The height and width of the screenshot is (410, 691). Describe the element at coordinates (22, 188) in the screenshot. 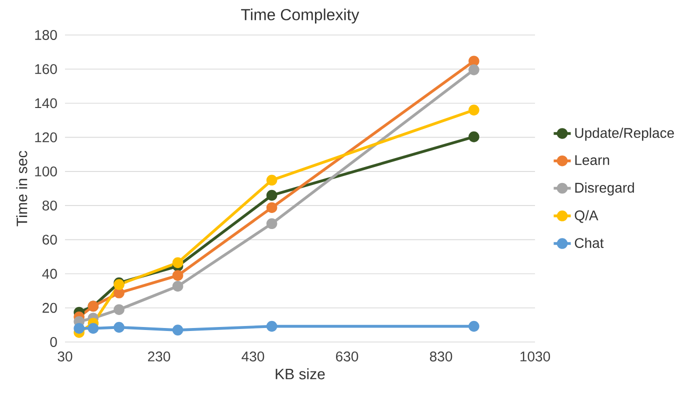

I see `y-axis-title: Time in sec` at that location.